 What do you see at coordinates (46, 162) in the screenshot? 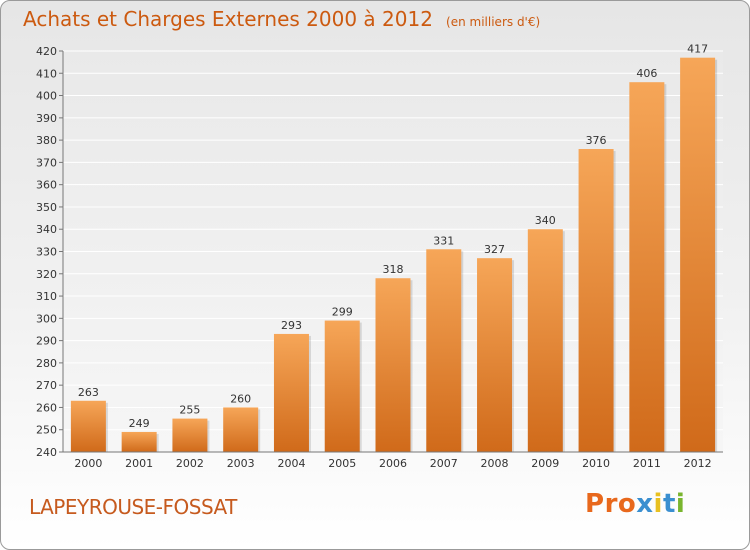
I see `y-tick-label: 370` at bounding box center [46, 162].